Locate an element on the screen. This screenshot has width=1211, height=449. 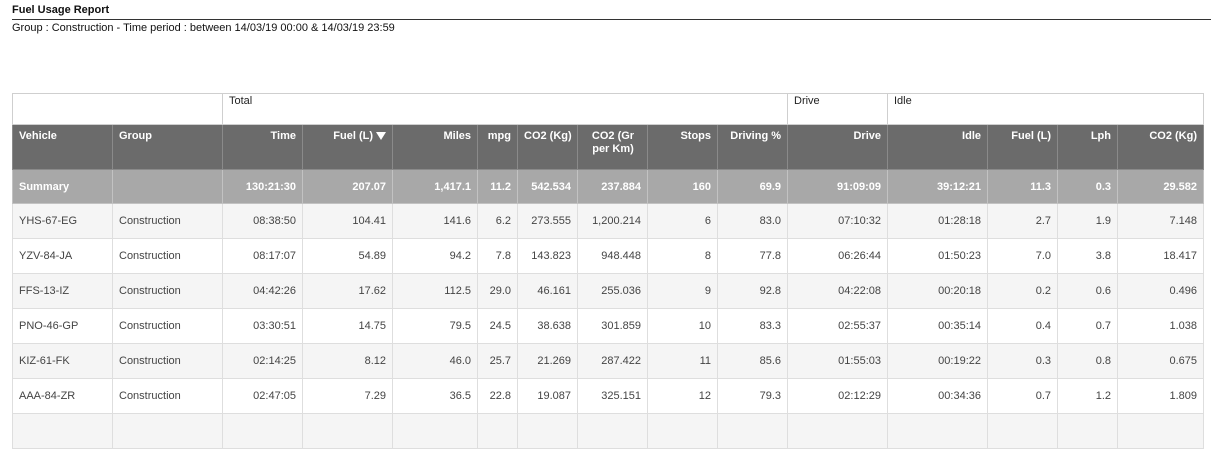
cell-lph is located at coordinates (1087, 431).